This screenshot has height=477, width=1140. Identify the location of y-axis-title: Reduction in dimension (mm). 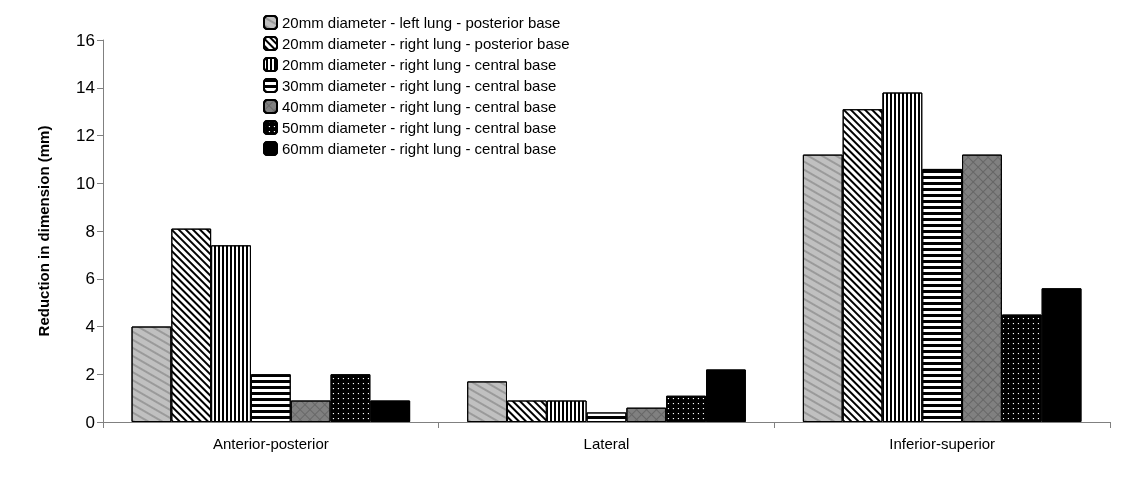
(43, 231).